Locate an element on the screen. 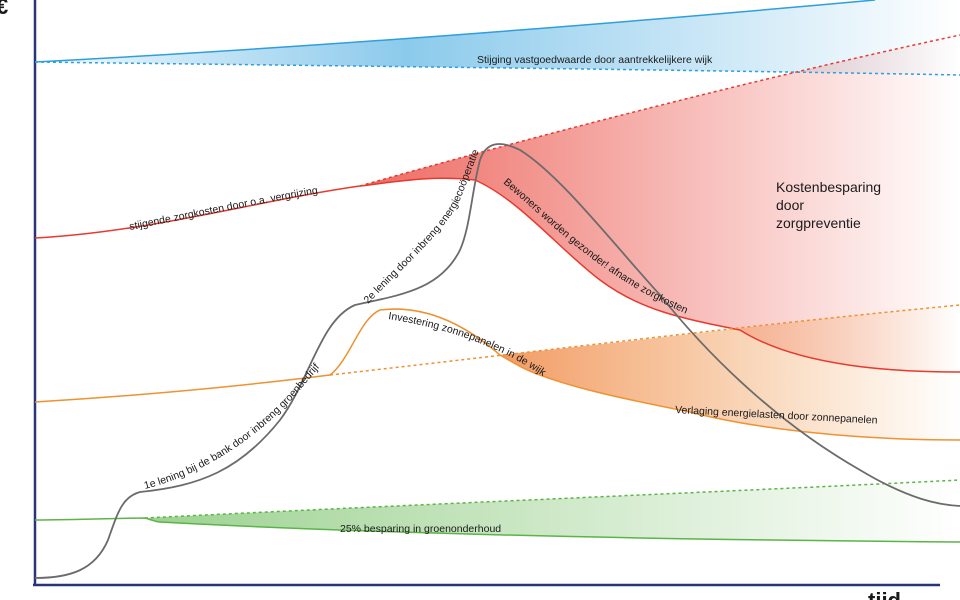  property-value-area is located at coordinates (497, 37).